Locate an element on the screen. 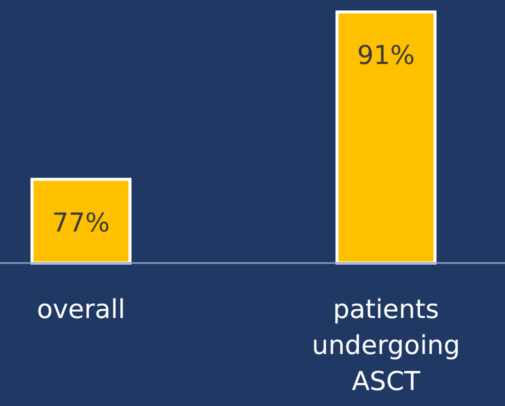 Image resolution: width=505 pixels, height=406 pixels. x-tick-label: patients undergoing ASCT is located at coordinates (386, 346).